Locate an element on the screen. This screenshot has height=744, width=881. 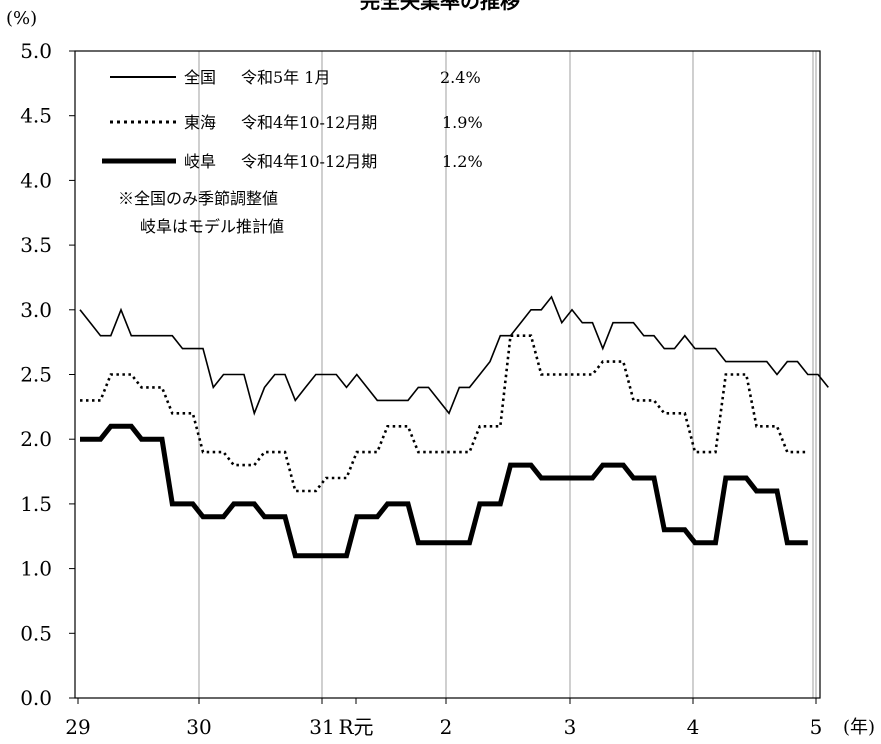
y-tick-label: 2.5 is located at coordinates (36, 375).